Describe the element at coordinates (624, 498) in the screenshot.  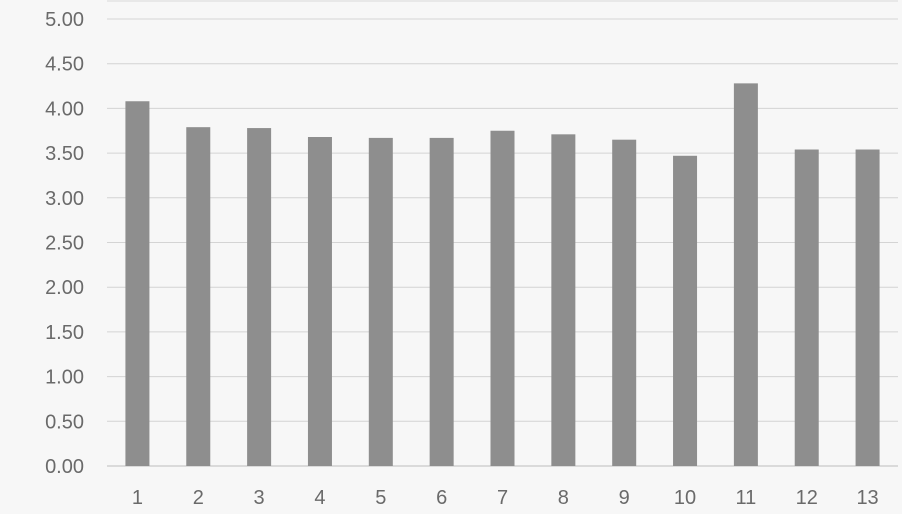
I see `x-tick-label: 9` at that location.